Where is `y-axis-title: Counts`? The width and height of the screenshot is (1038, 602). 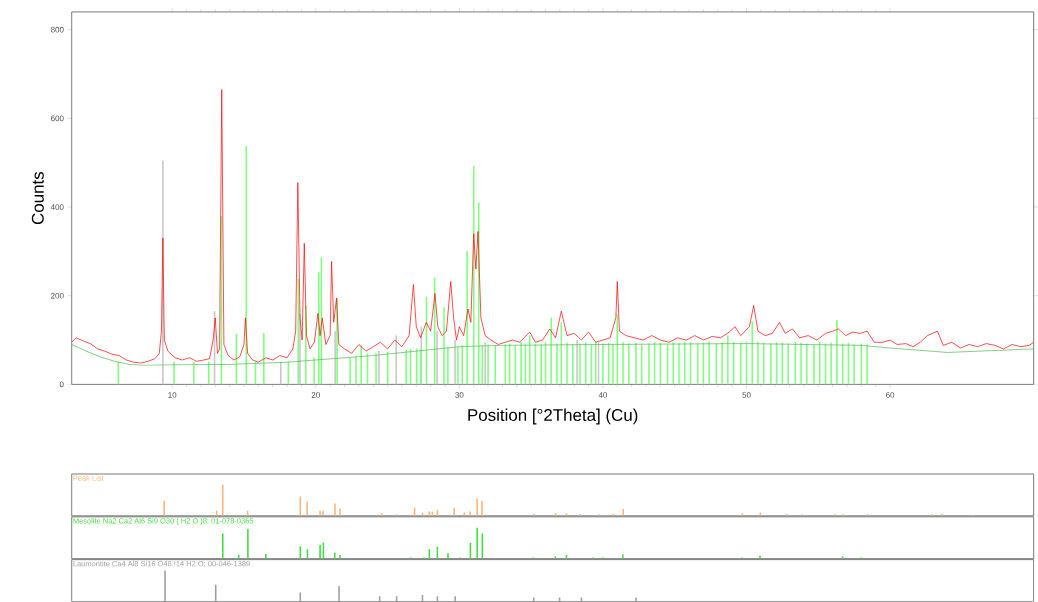
y-axis-title: Counts is located at coordinates (37, 198).